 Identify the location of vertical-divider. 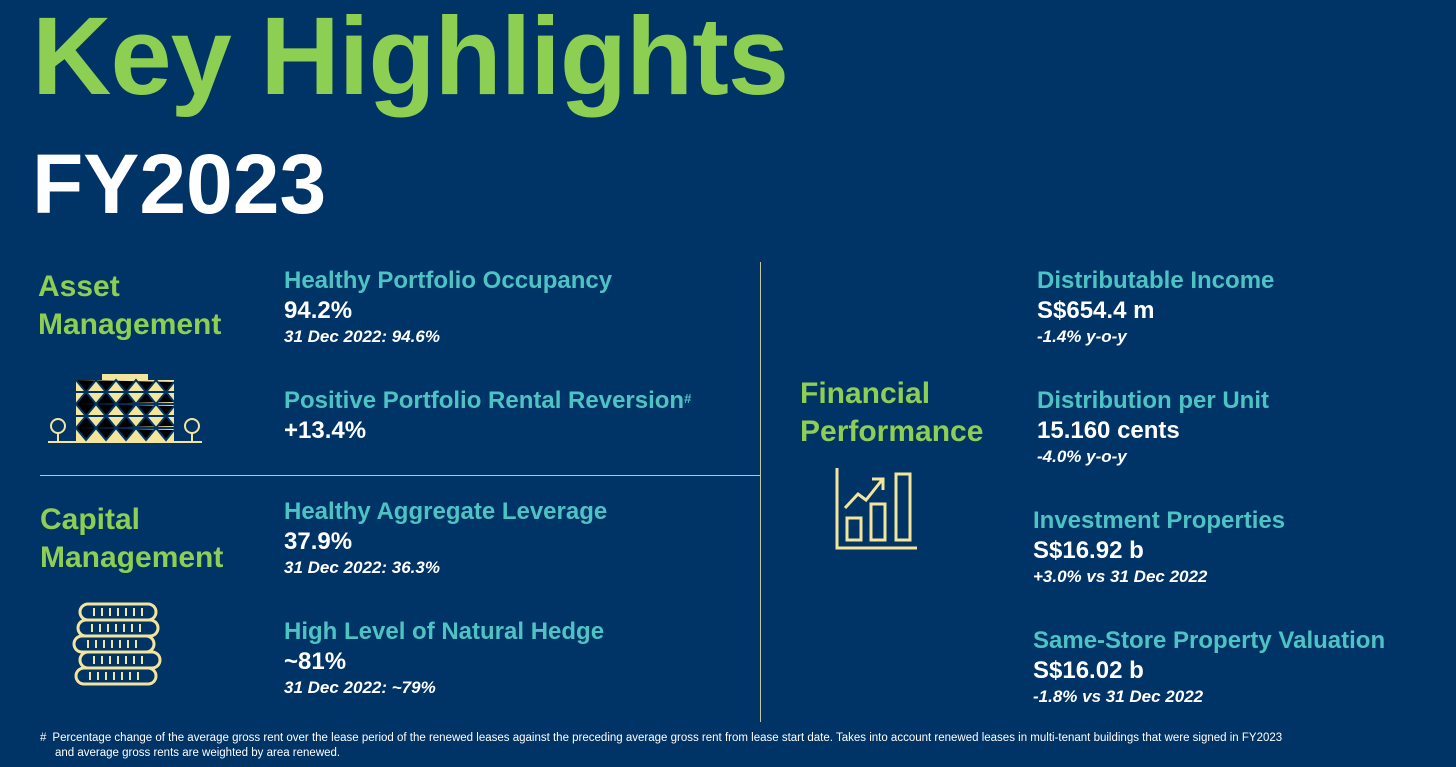
(760, 492).